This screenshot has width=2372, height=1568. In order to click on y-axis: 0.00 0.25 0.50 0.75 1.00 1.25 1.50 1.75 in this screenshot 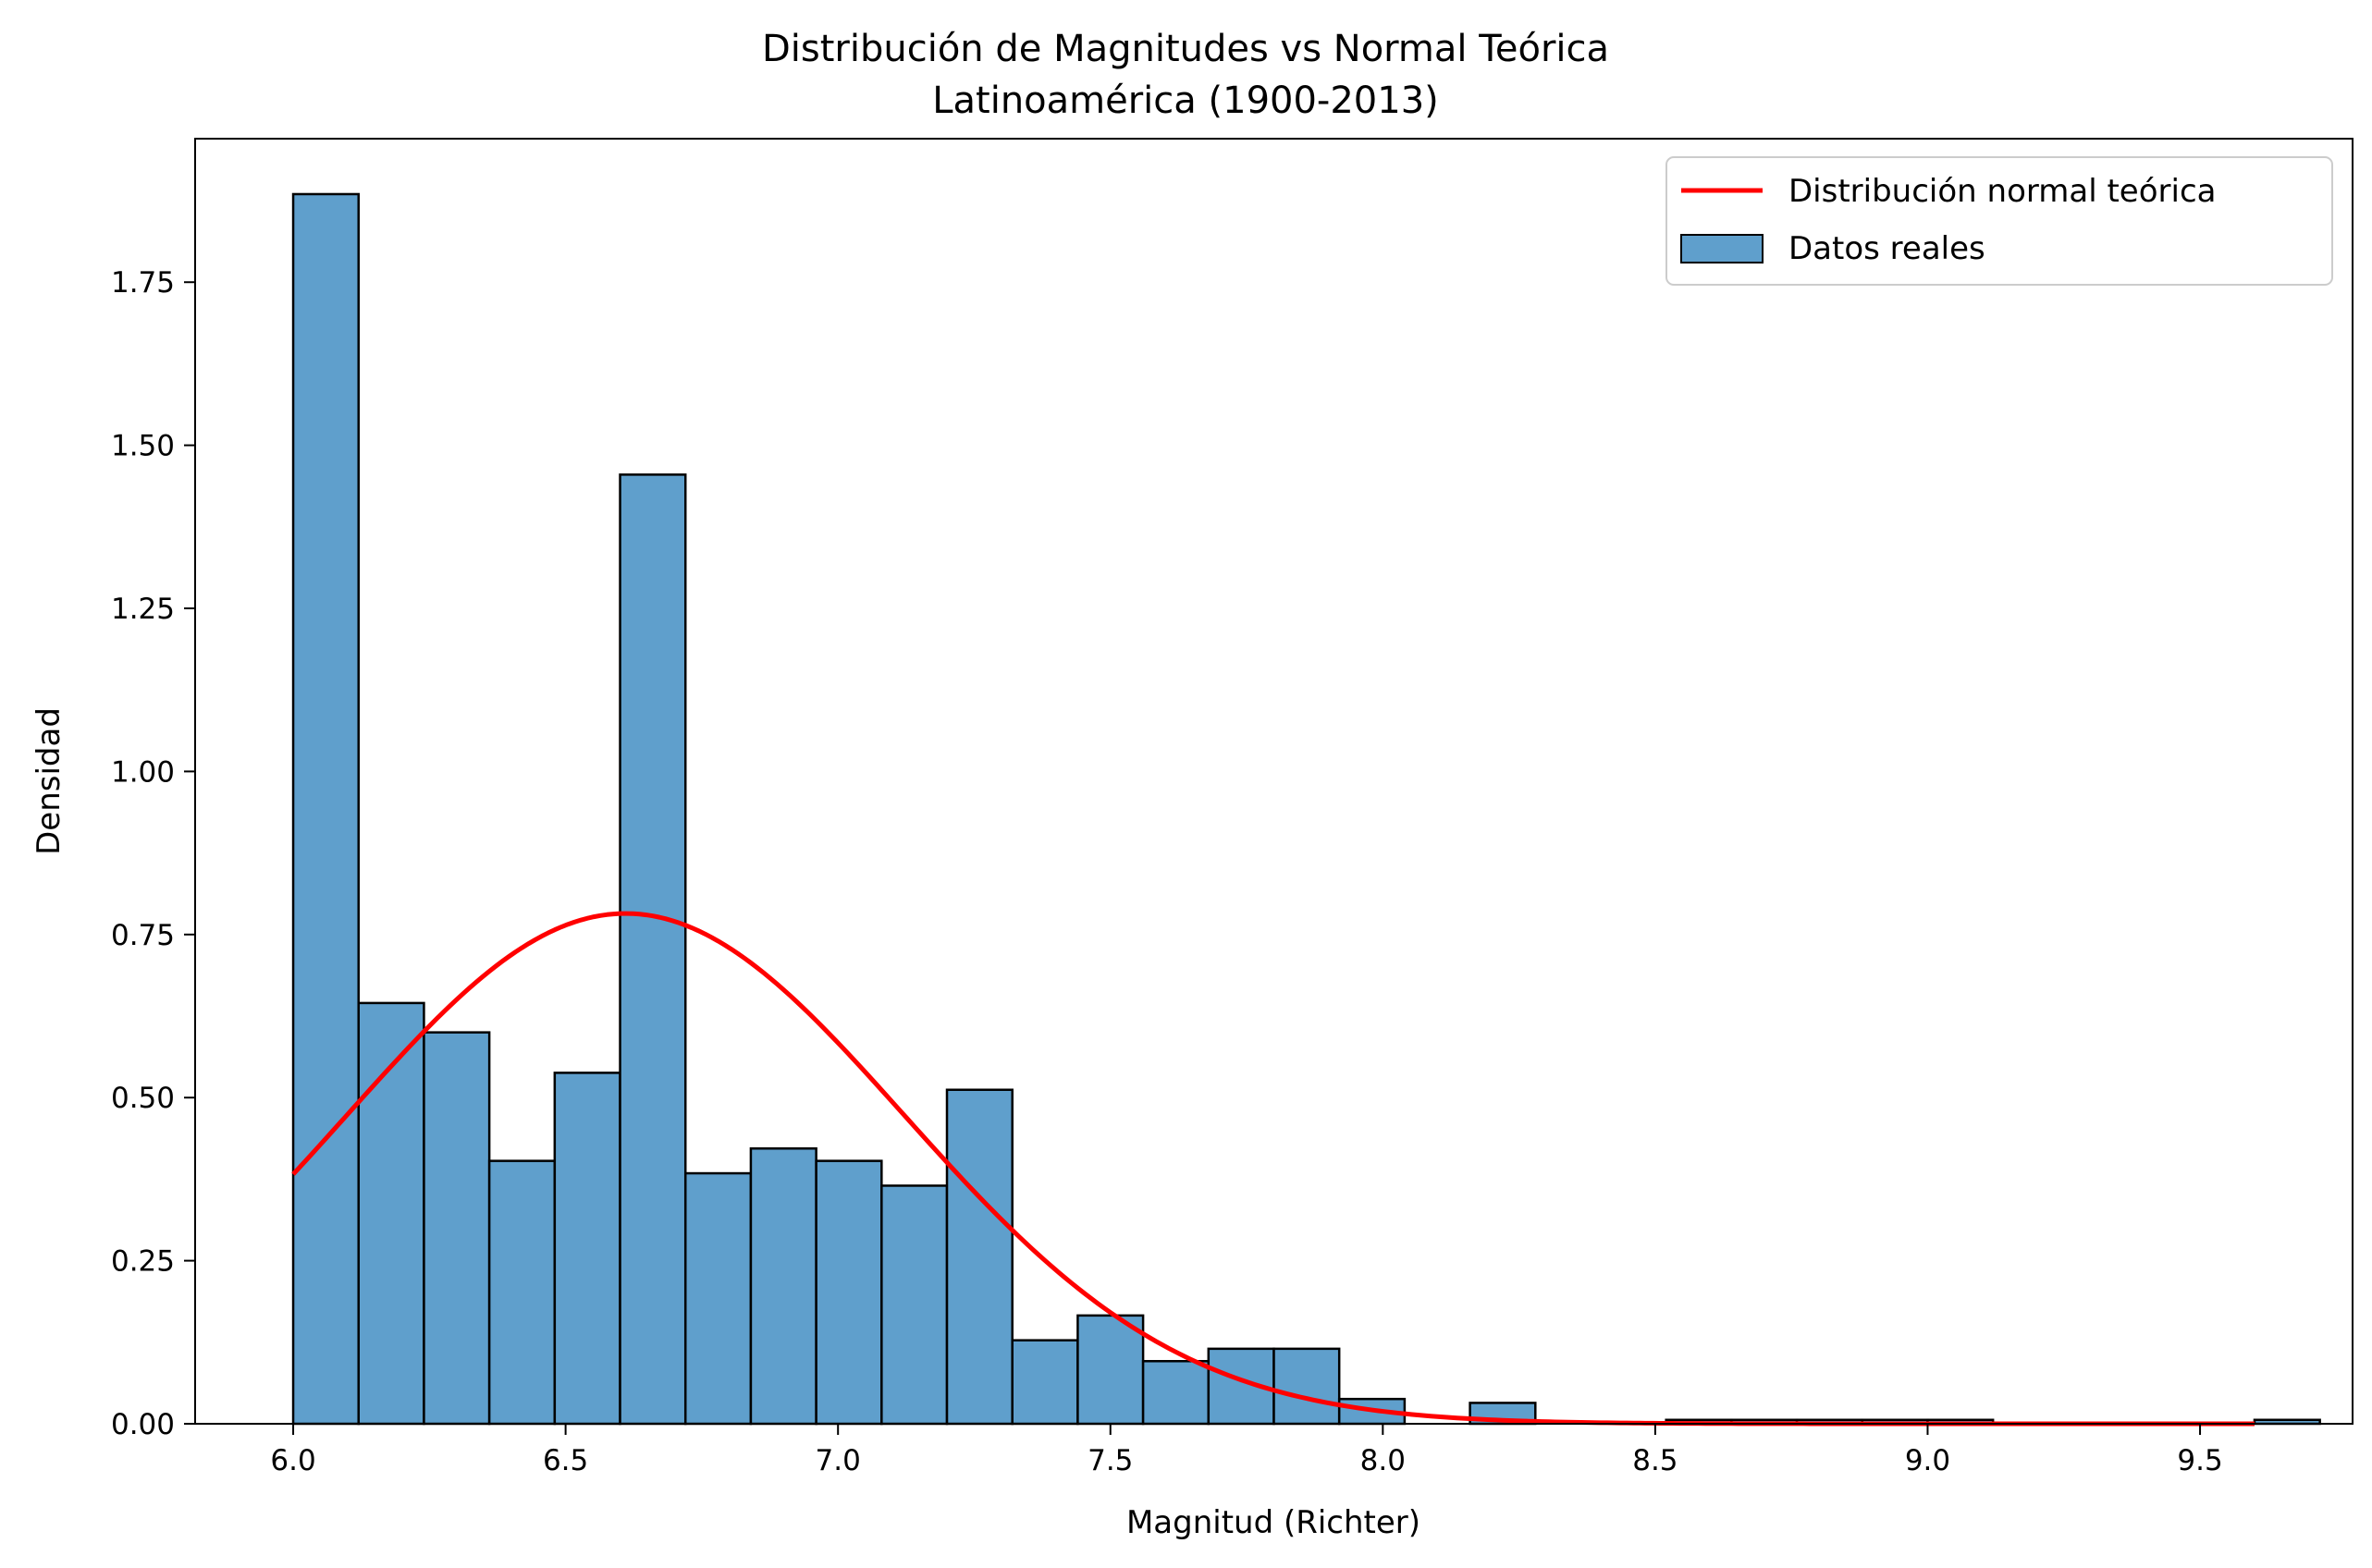, I will do `click(153, 854)`.